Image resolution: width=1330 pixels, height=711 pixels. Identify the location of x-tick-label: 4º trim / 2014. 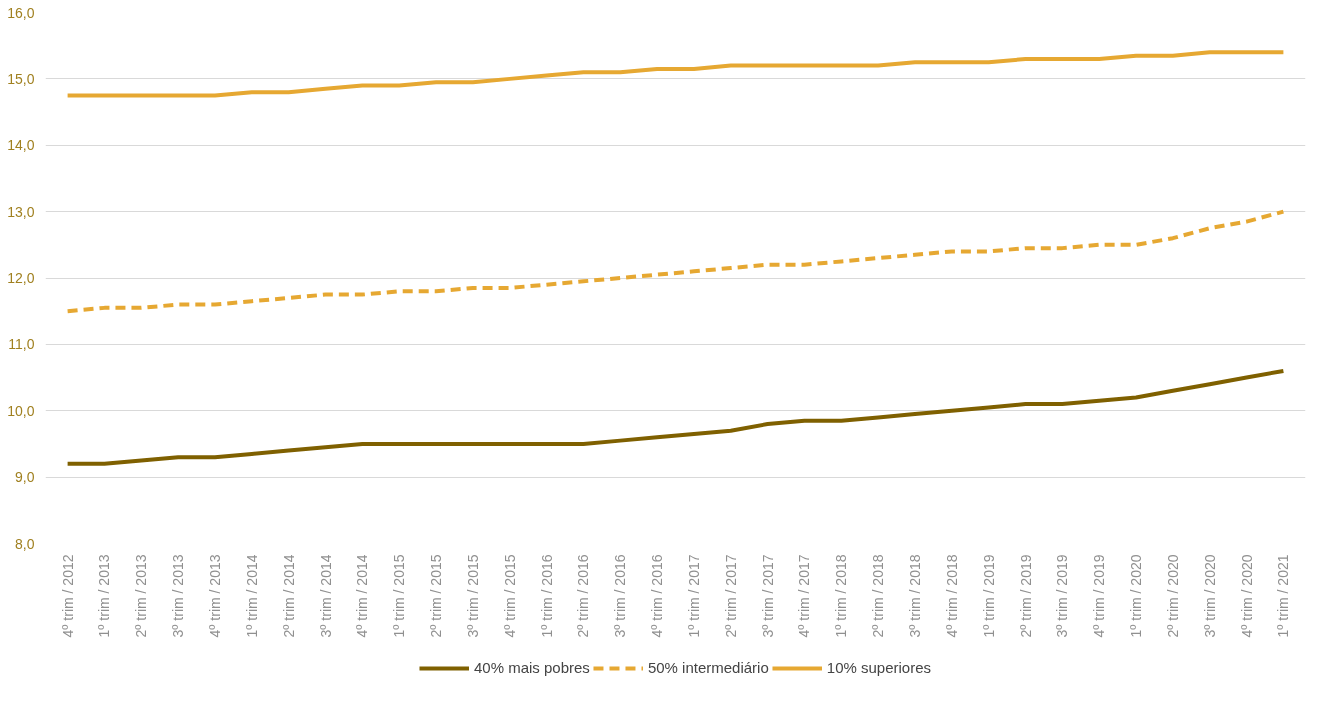
(362, 596).